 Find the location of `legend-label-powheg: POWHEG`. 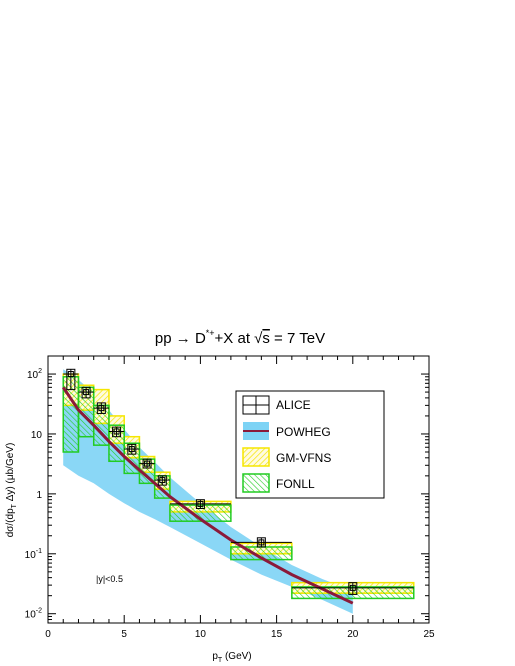

legend-label-powheg: POWHEG is located at coordinates (303, 432).